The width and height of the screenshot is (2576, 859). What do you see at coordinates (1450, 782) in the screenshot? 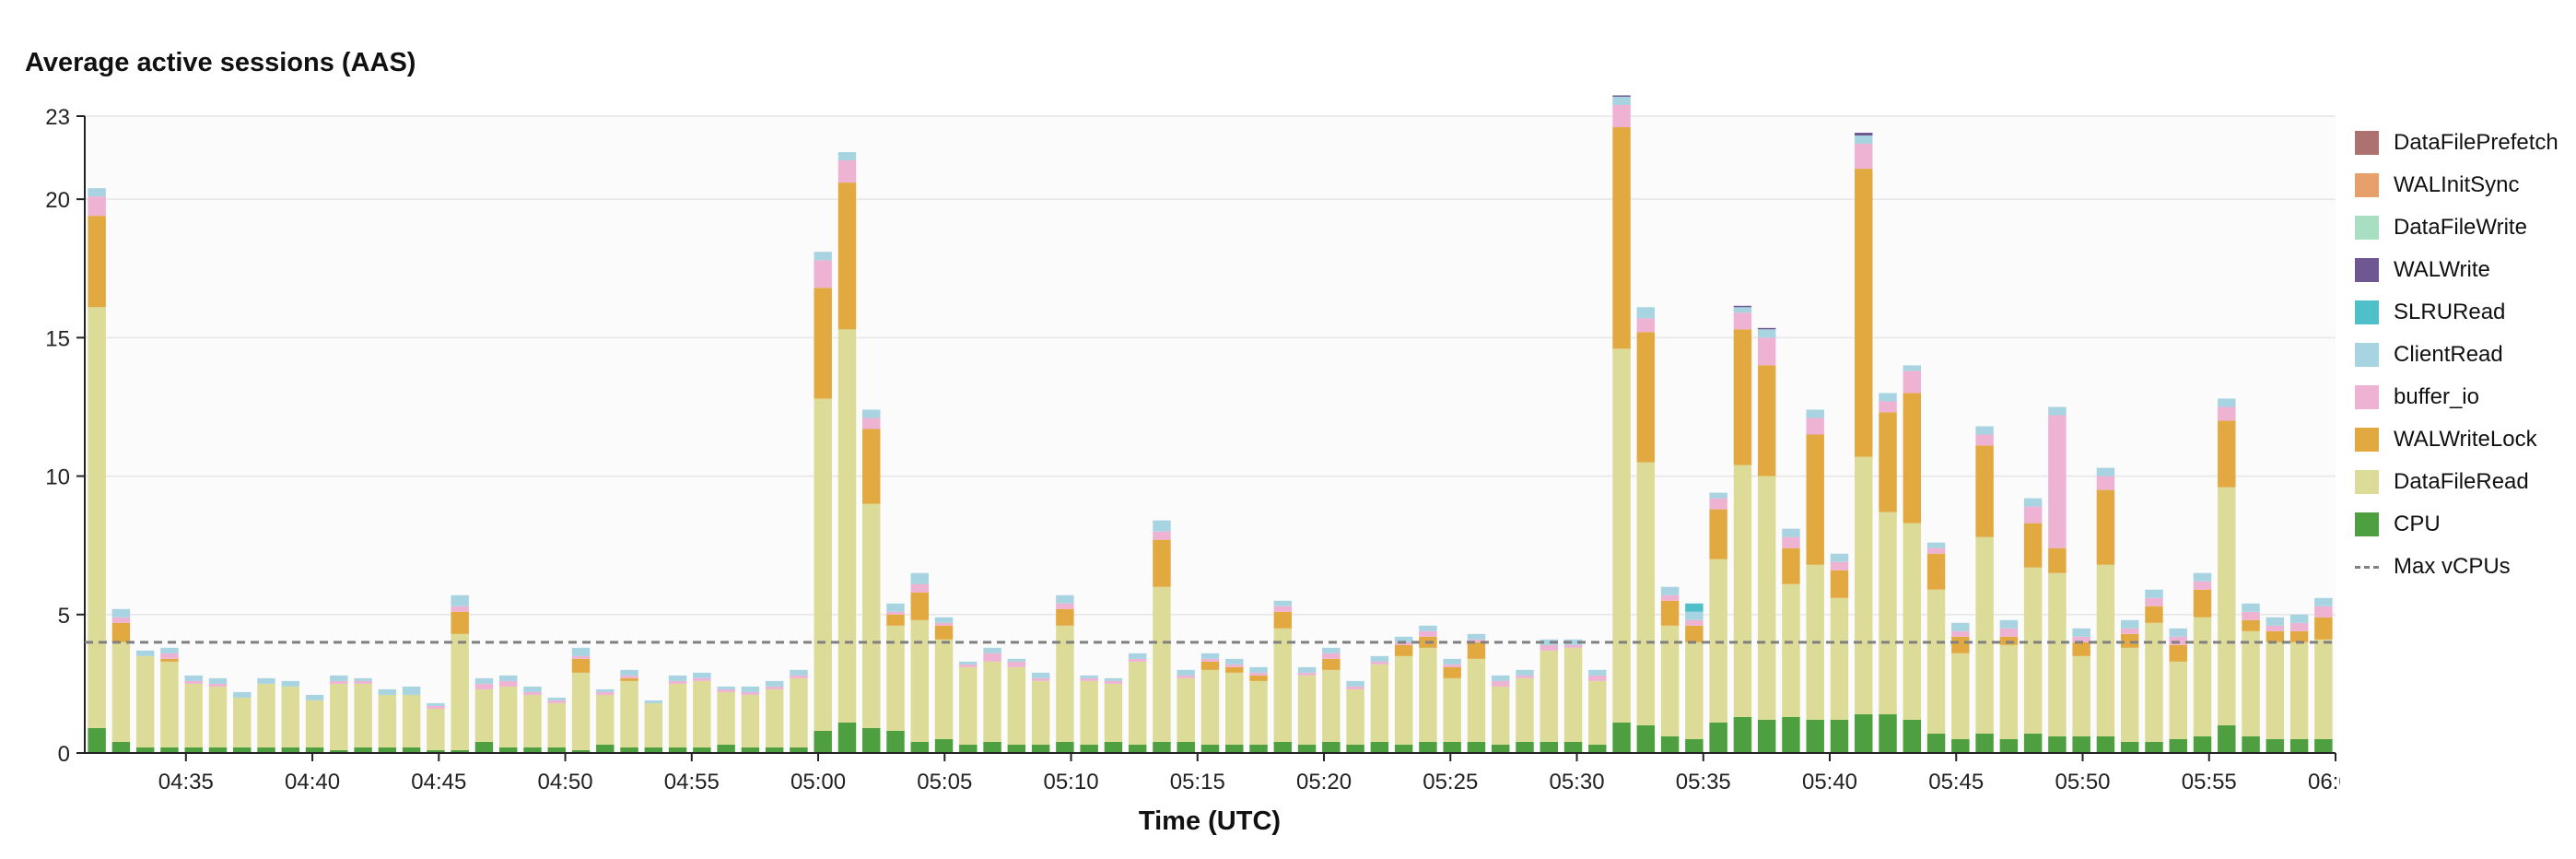
I see `x-tick-label: 05:25` at bounding box center [1450, 782].